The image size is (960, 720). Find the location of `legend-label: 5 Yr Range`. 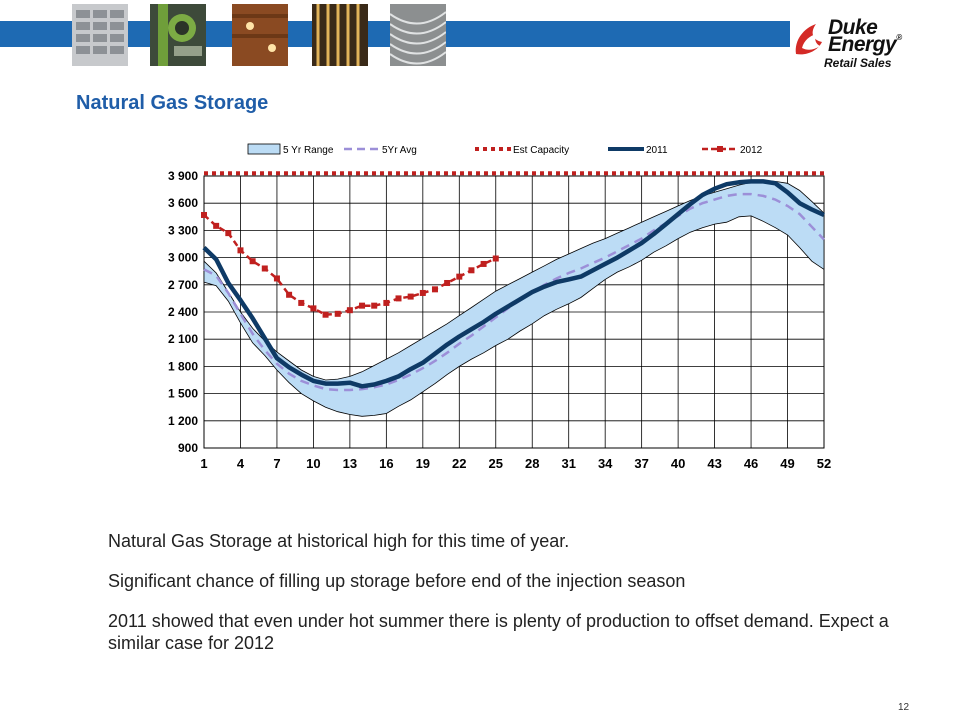

legend-label: 5 Yr Range is located at coordinates (308, 150).